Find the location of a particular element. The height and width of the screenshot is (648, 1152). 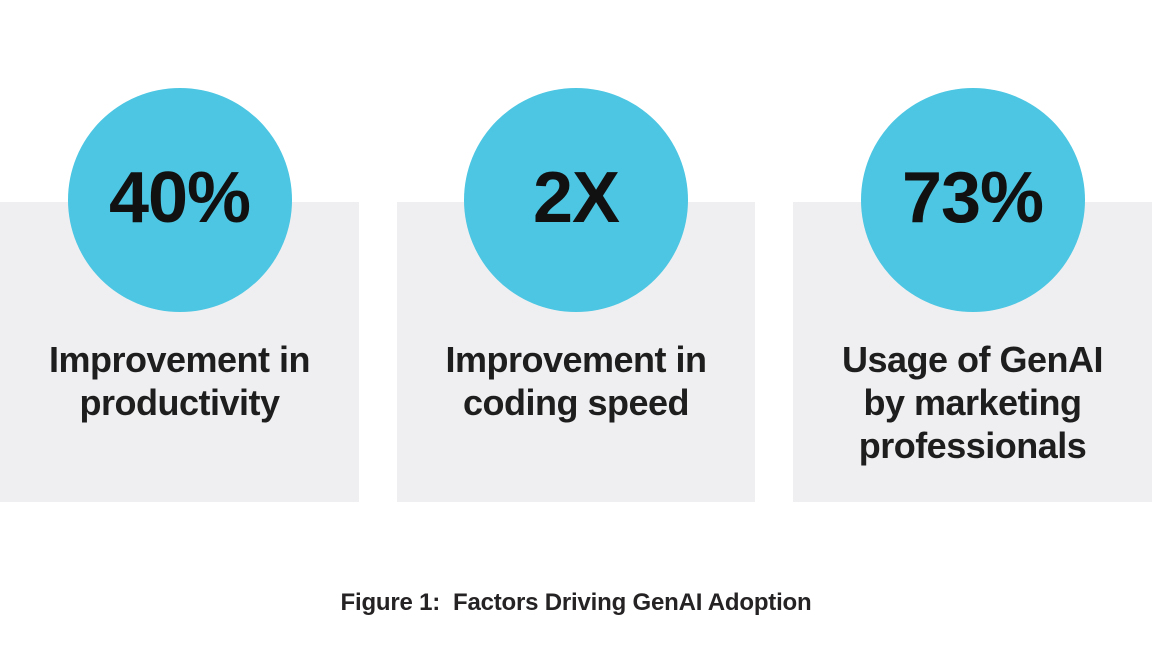

stat-value: 40% is located at coordinates (179, 198).